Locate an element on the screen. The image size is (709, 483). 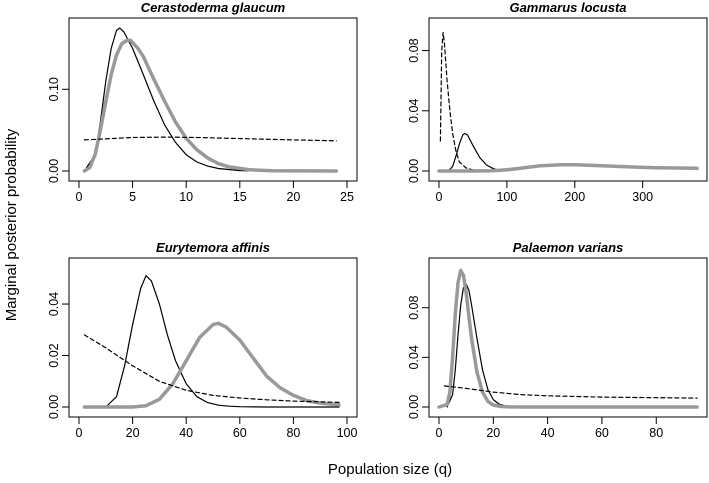
x-tick-label: 300 is located at coordinates (642, 197).